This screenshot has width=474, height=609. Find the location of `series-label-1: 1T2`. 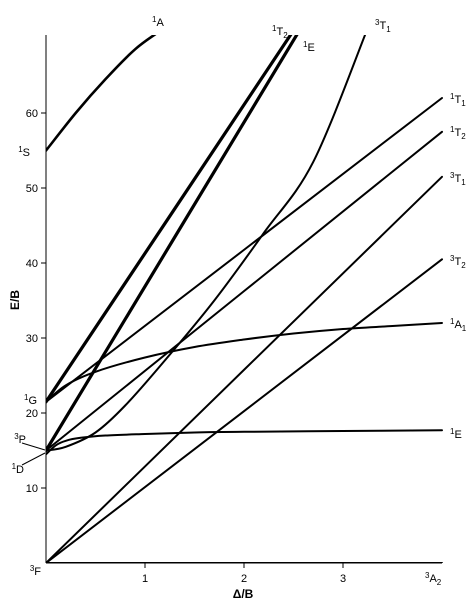

series-label-1: 1T2 is located at coordinates (280, 32).